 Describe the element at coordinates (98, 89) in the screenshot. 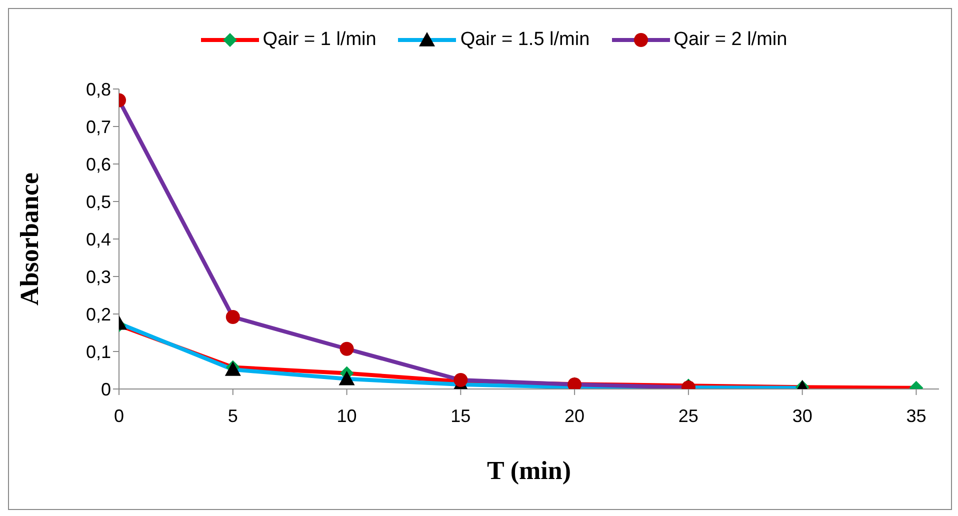

I see `y-tick-label: 0,8` at that location.